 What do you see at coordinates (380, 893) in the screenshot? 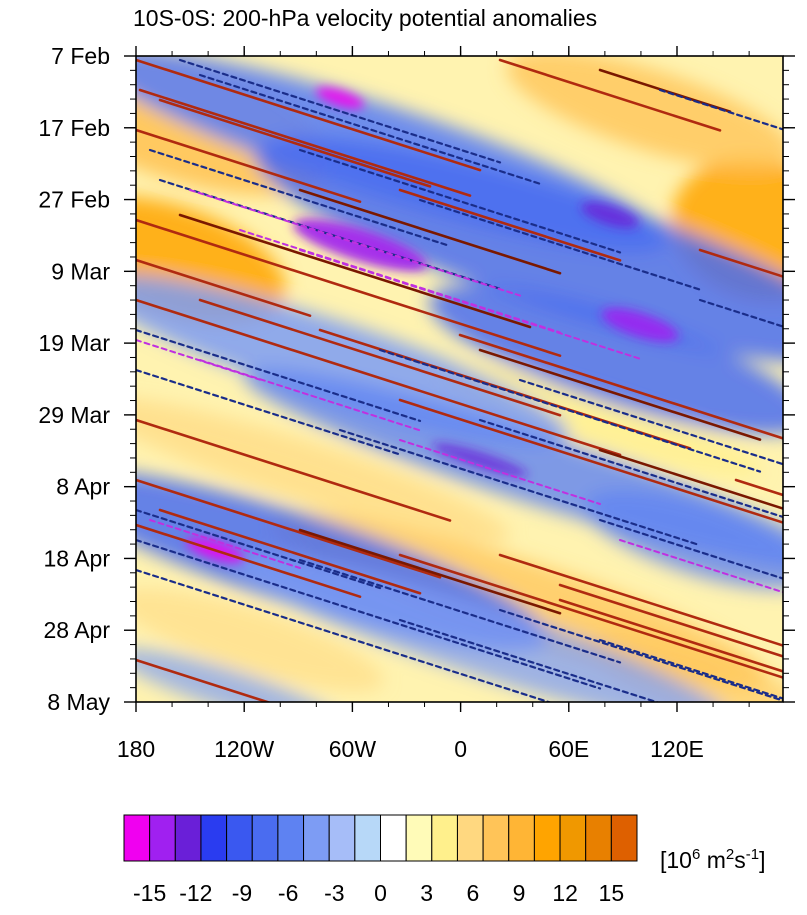
I see `colorbar-tick-label: 0` at bounding box center [380, 893].